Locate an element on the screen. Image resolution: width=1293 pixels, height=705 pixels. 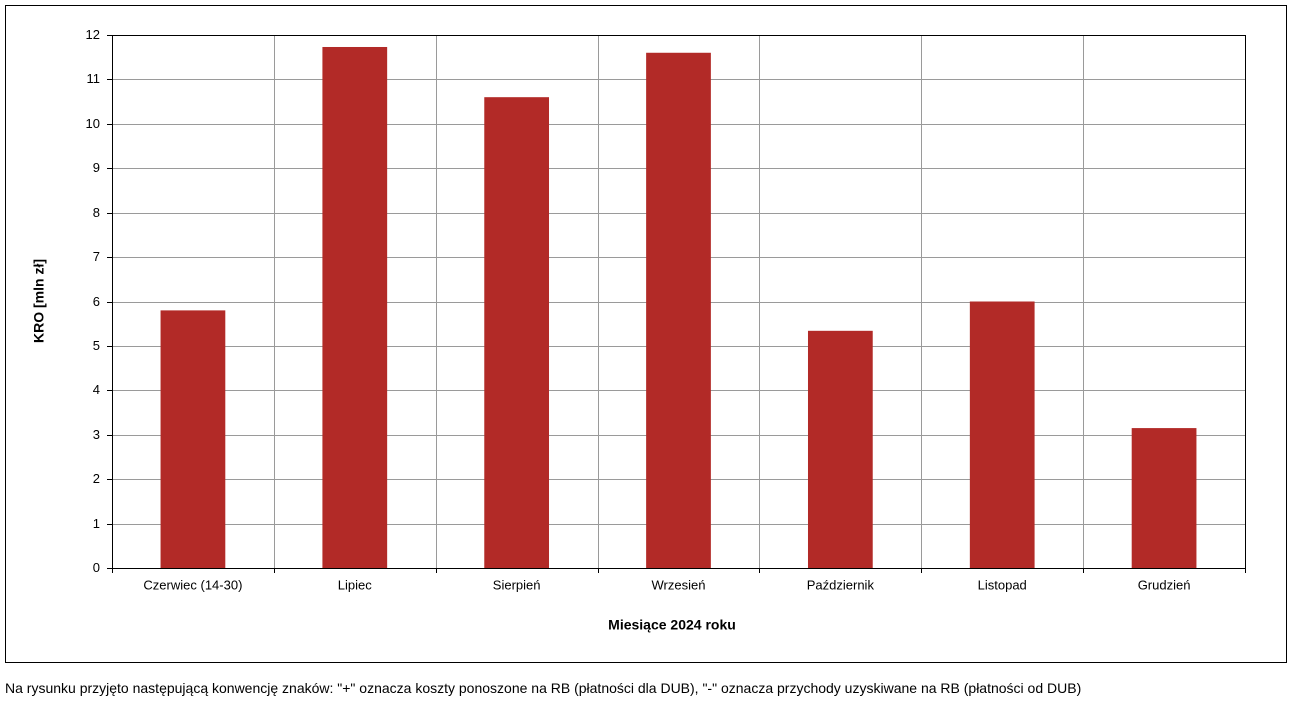
y-tick-label: 7 is located at coordinates (96, 256).